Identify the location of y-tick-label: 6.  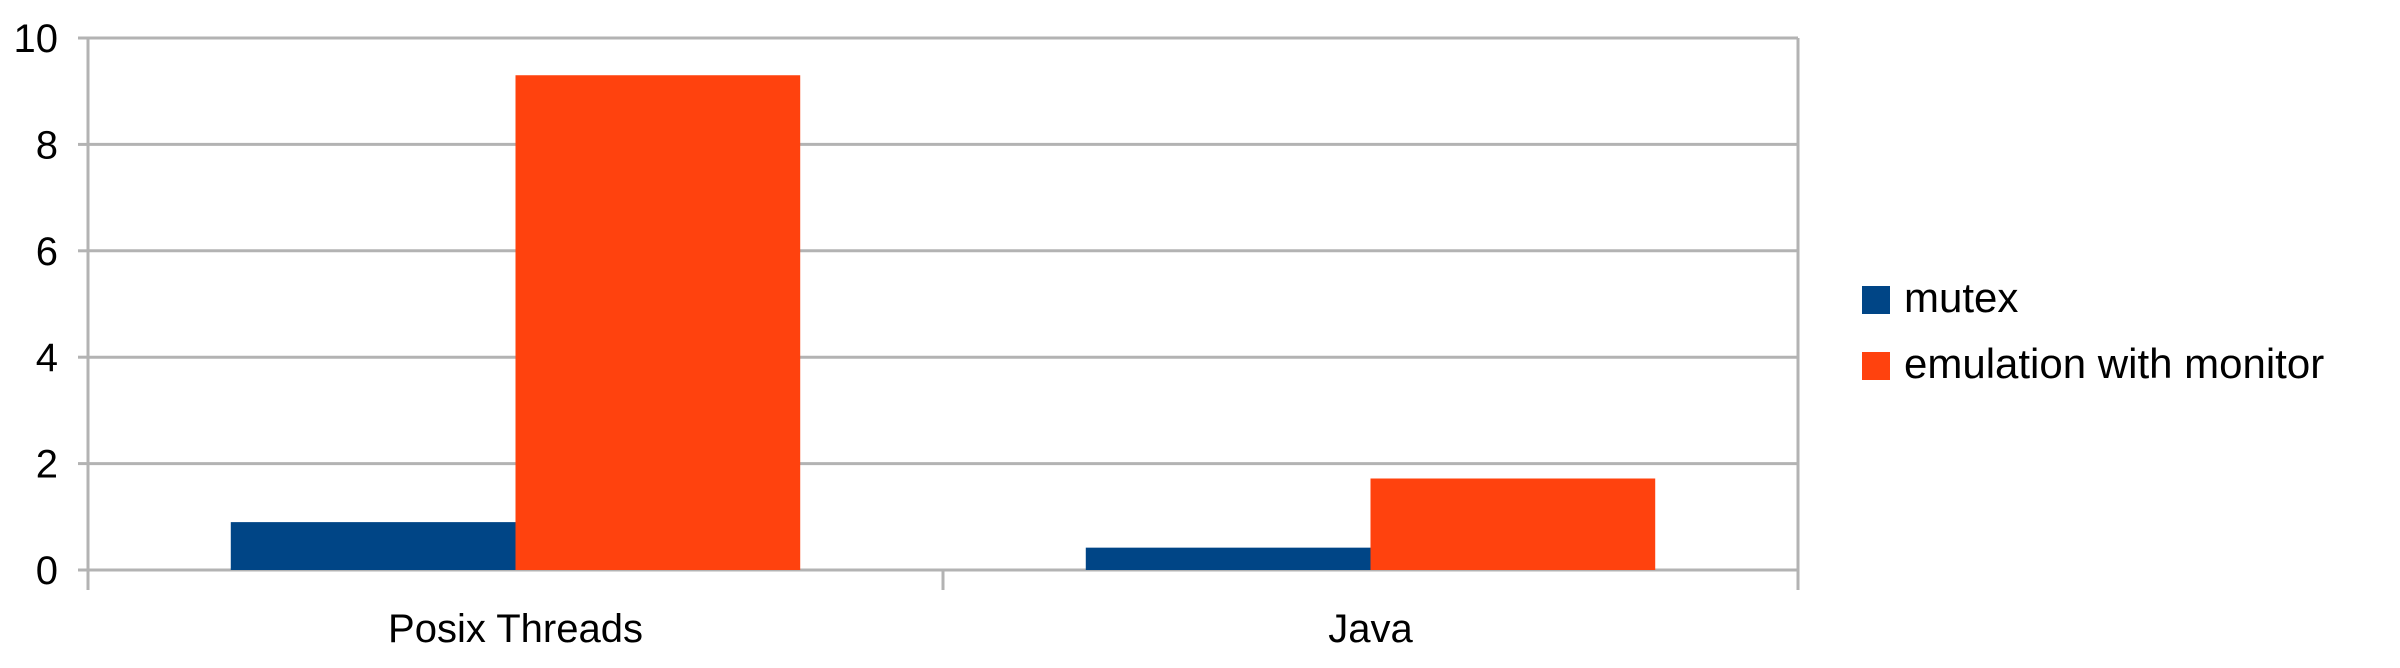
(47, 252).